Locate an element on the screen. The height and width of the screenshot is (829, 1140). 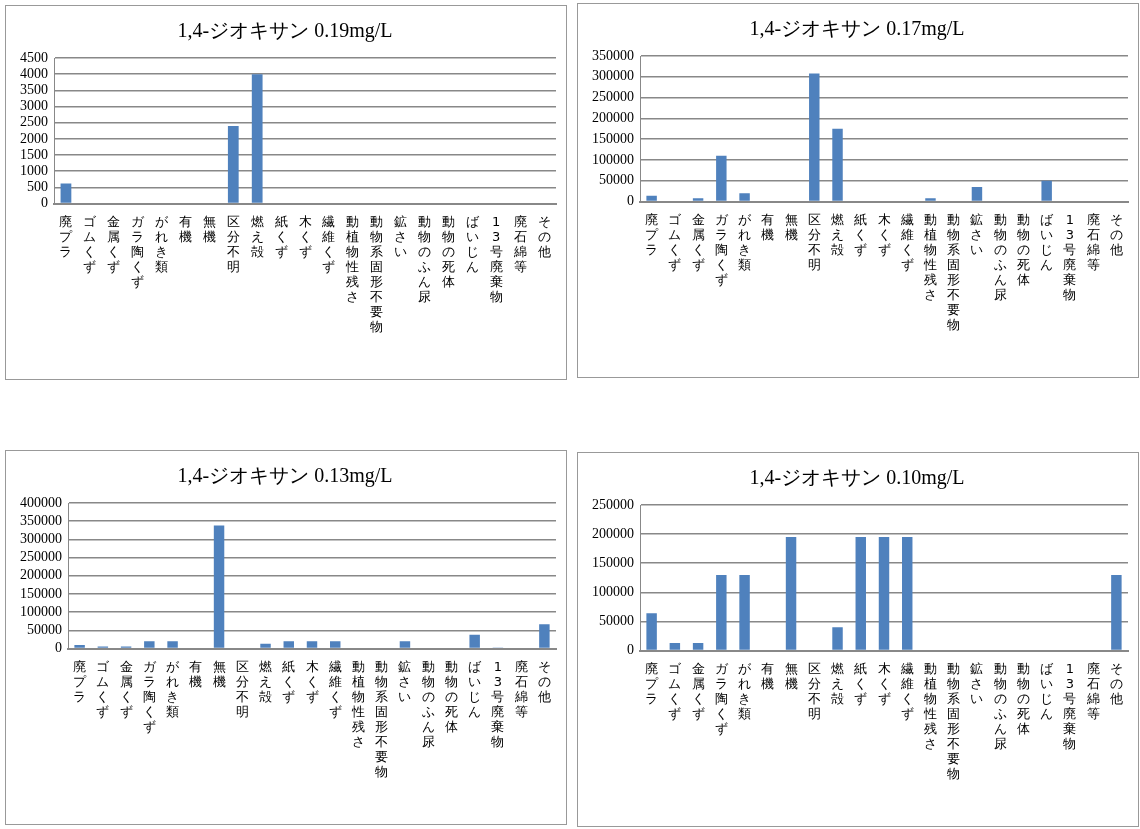
y-tick-label: 3000 is located at coordinates (34, 106).